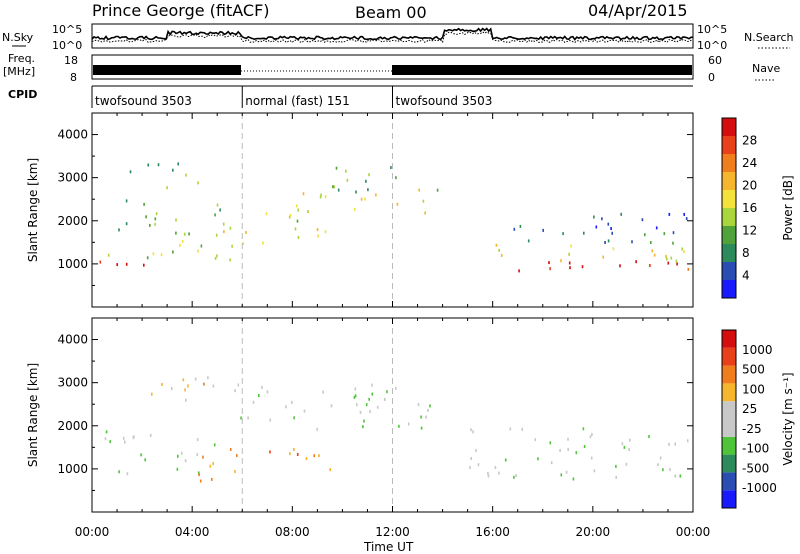  What do you see at coordinates (71, 60) in the screenshot?
I see `freq-tick-top: 18` at bounding box center [71, 60].